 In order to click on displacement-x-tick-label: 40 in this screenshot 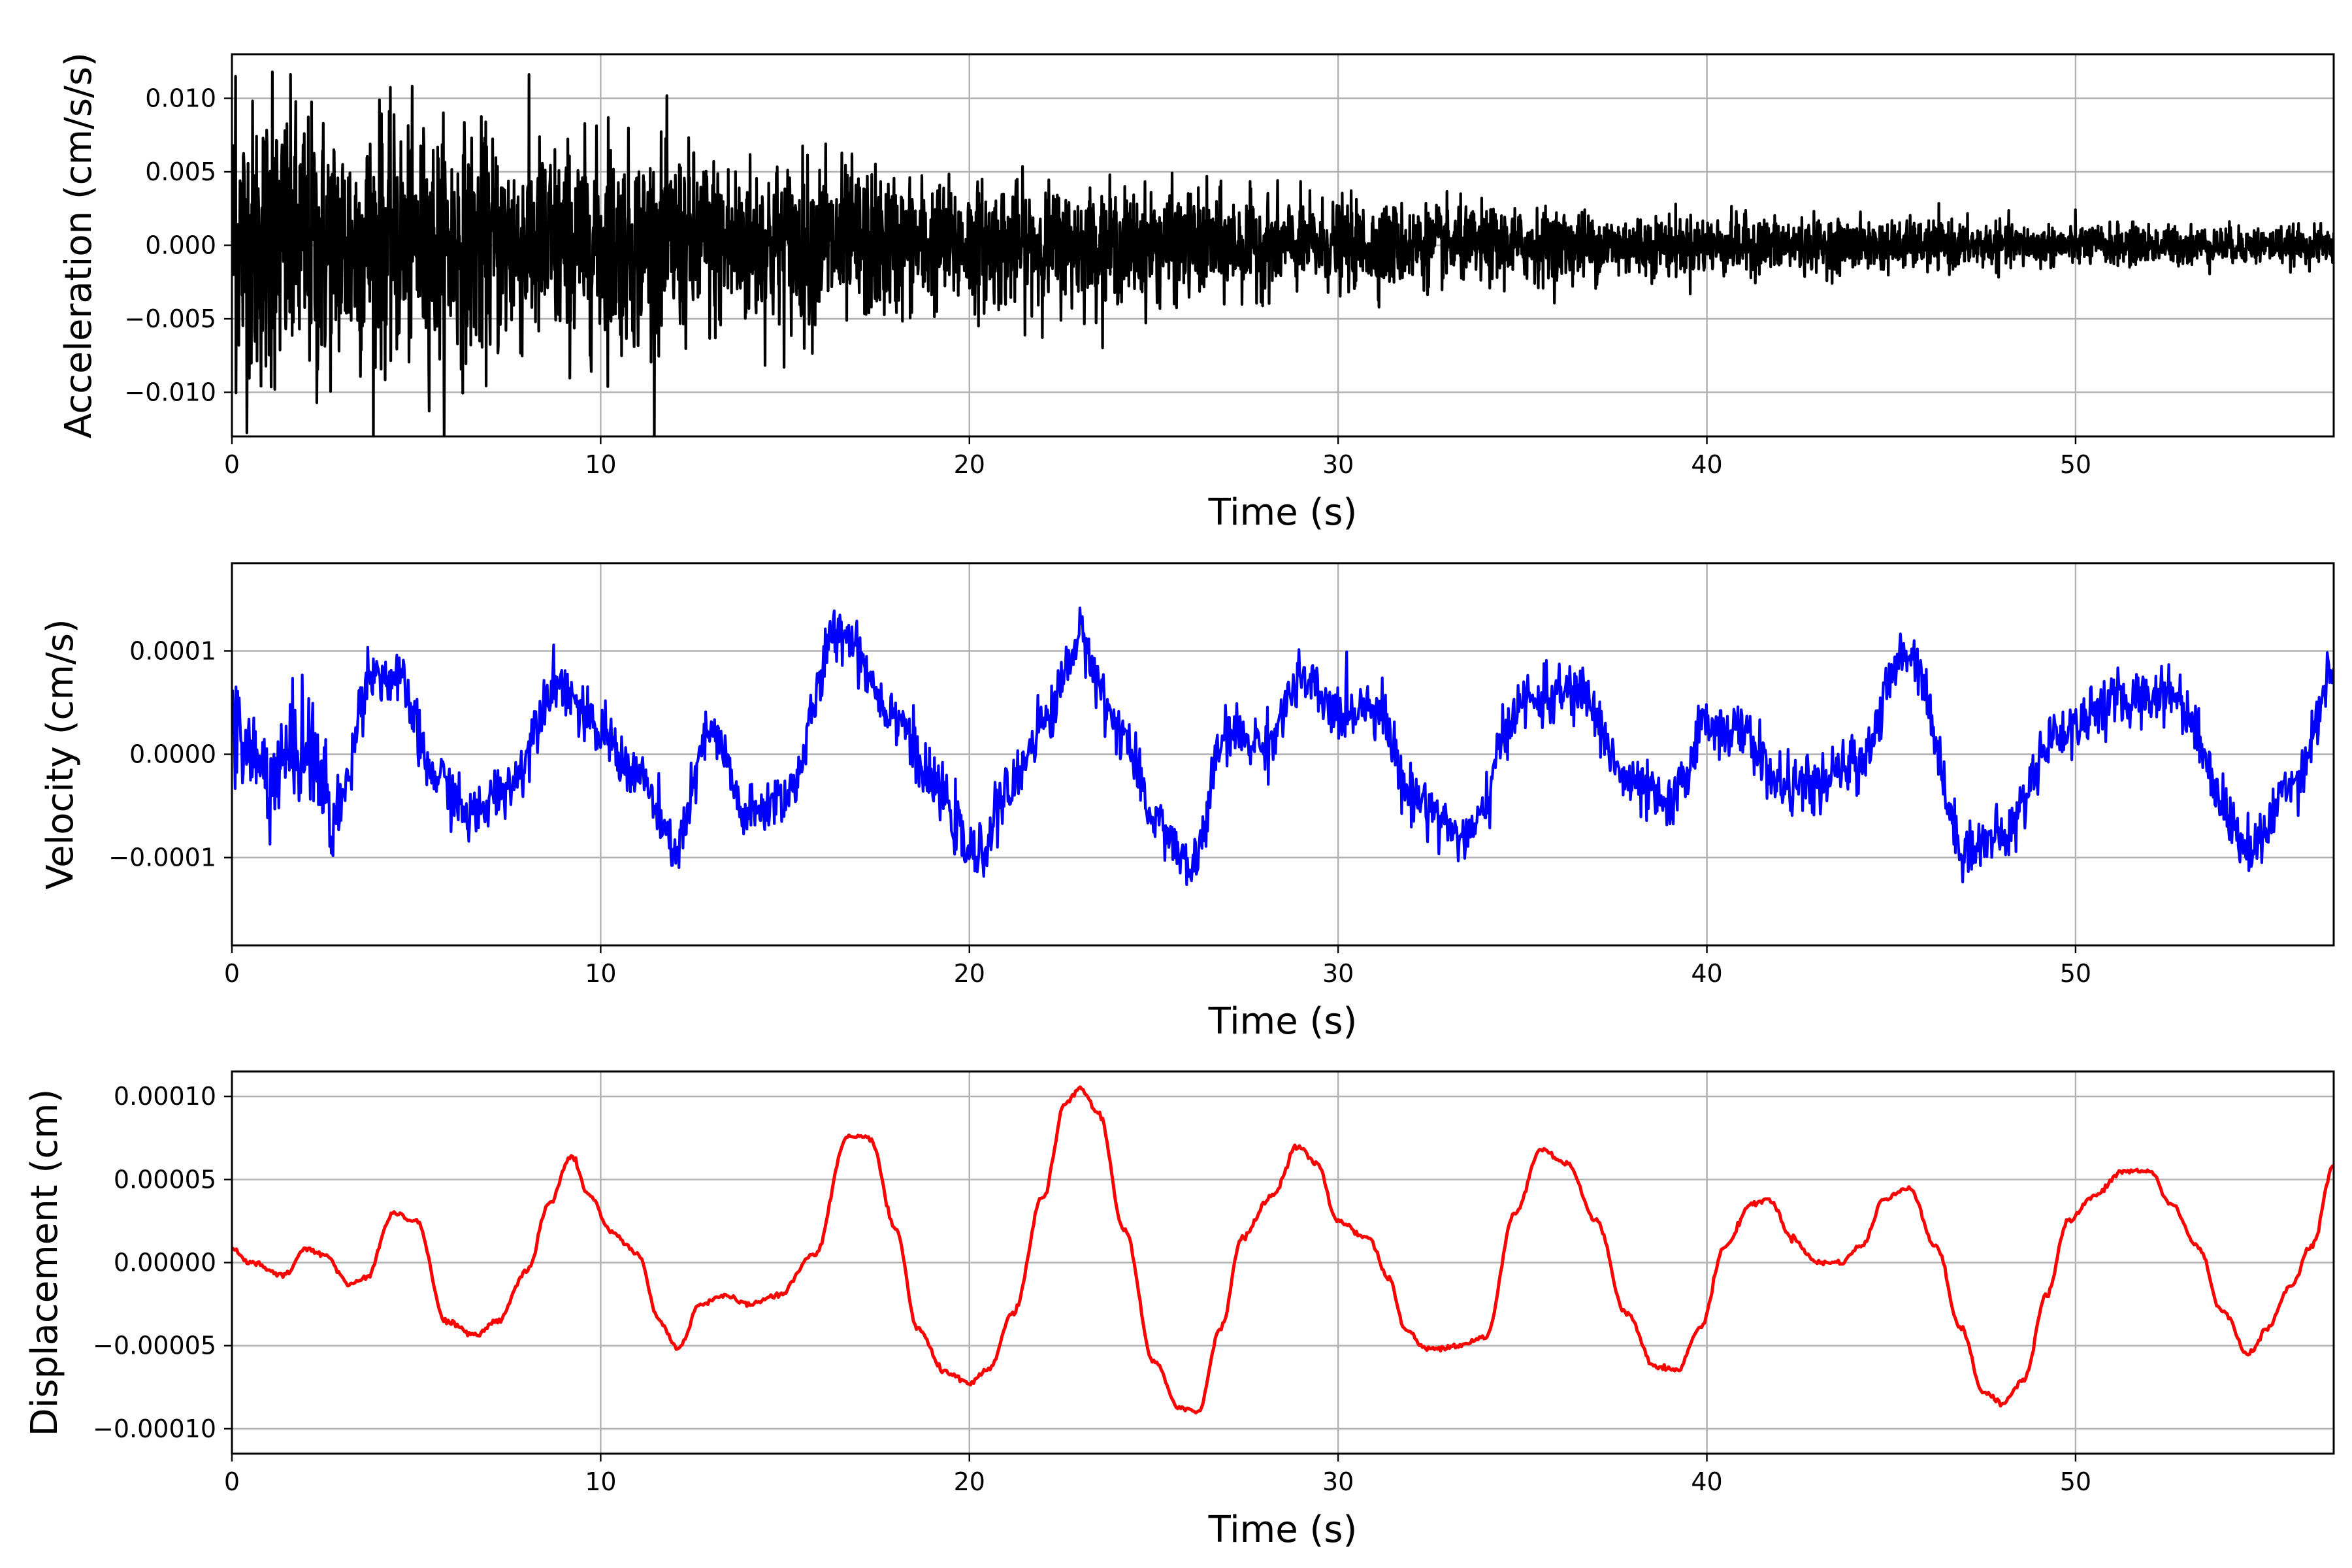, I will do `click(1706, 1481)`.